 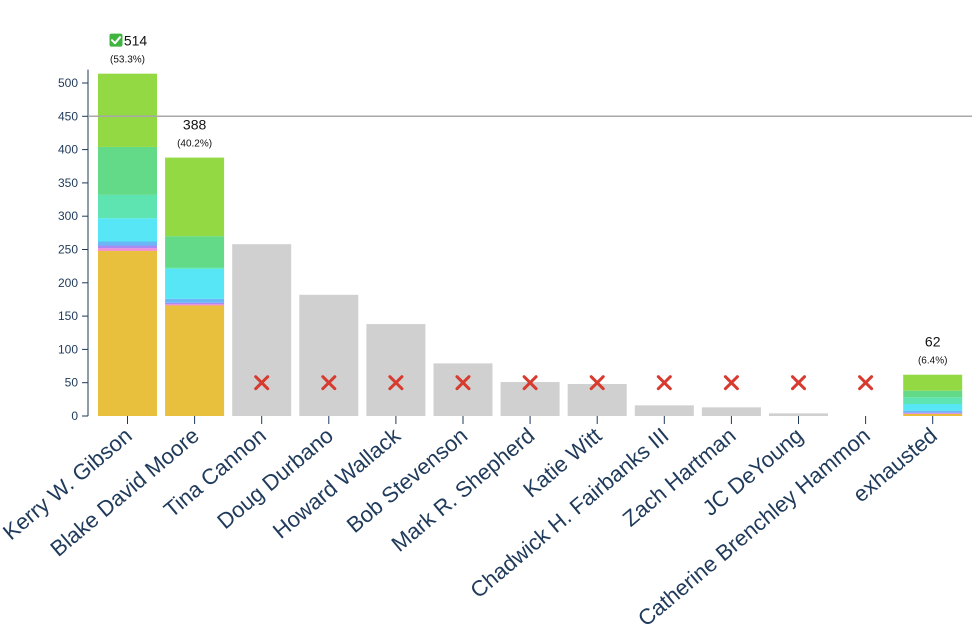 I want to click on bar-percent-label: (53.3%), so click(x=127, y=60).